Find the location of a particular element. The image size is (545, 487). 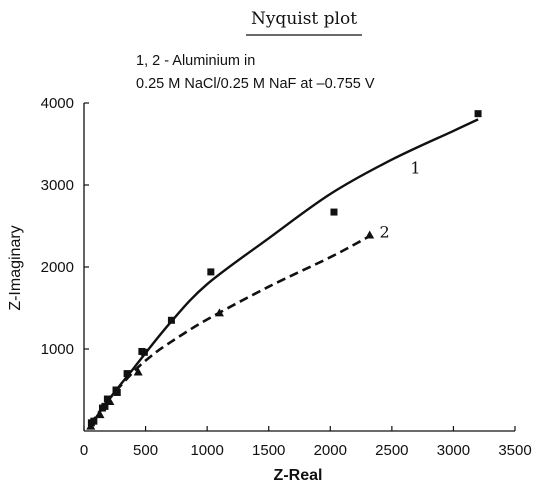

x-tick-label: 0 is located at coordinates (84, 450).